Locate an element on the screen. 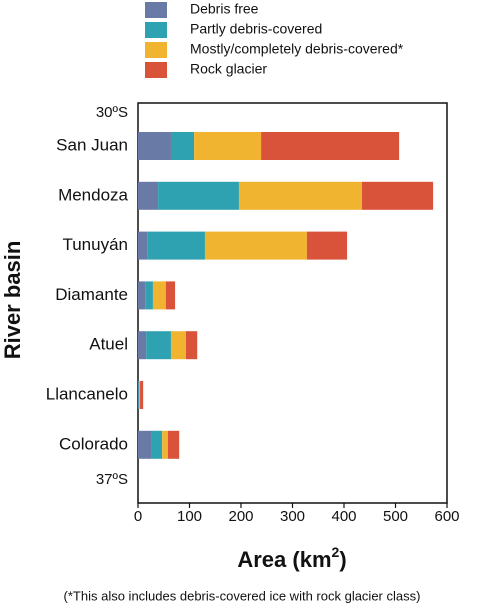 The image size is (484, 609). x-tick-label: 400 is located at coordinates (343, 516).